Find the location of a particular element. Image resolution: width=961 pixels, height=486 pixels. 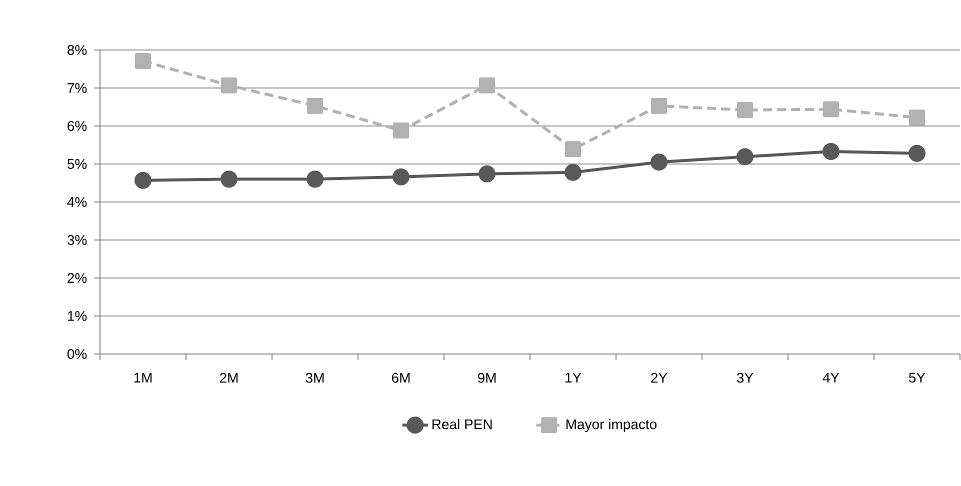

y-tick-label: 4% is located at coordinates (77, 202).